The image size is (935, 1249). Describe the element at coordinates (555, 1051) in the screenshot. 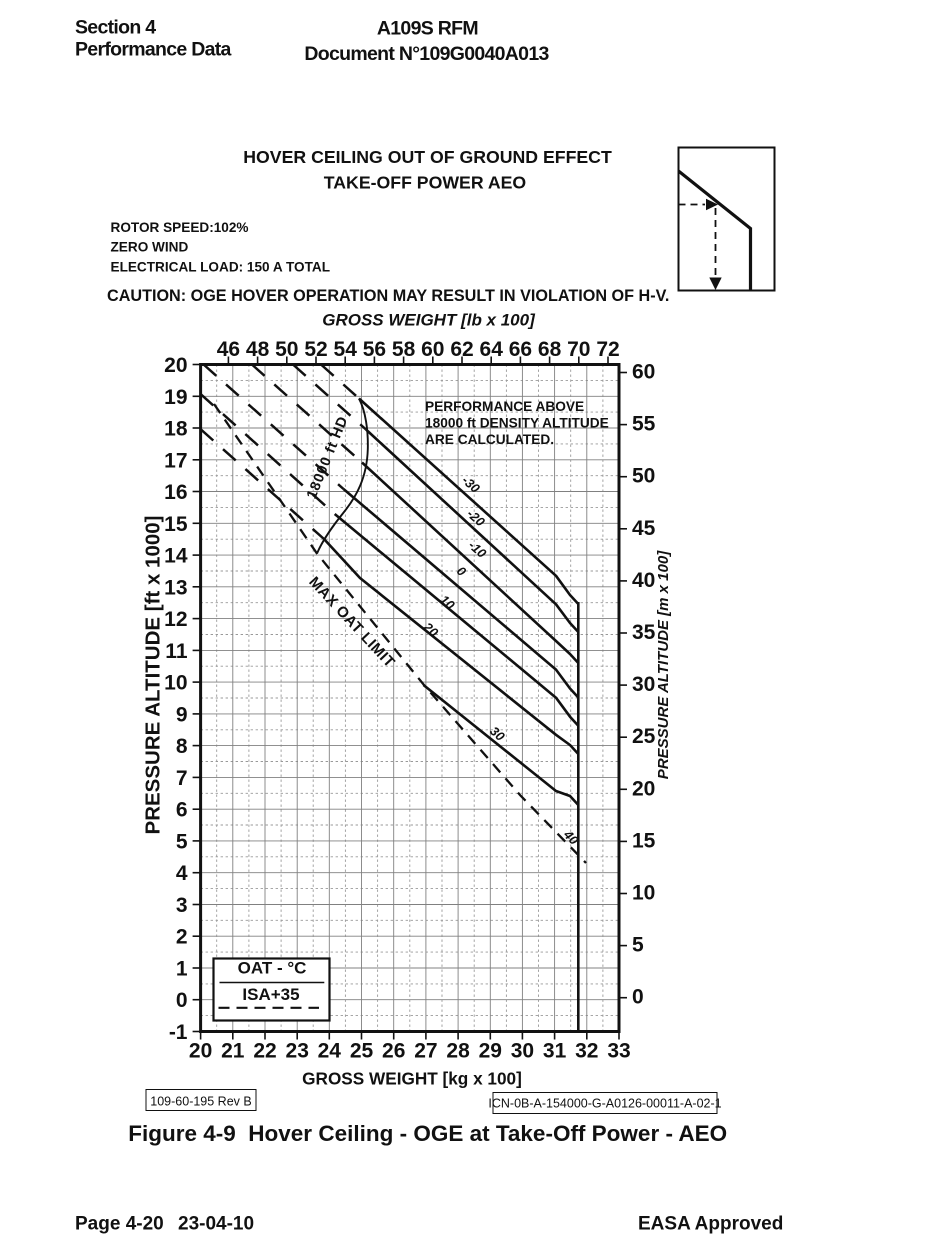

I see `svg-text: 31` at that location.